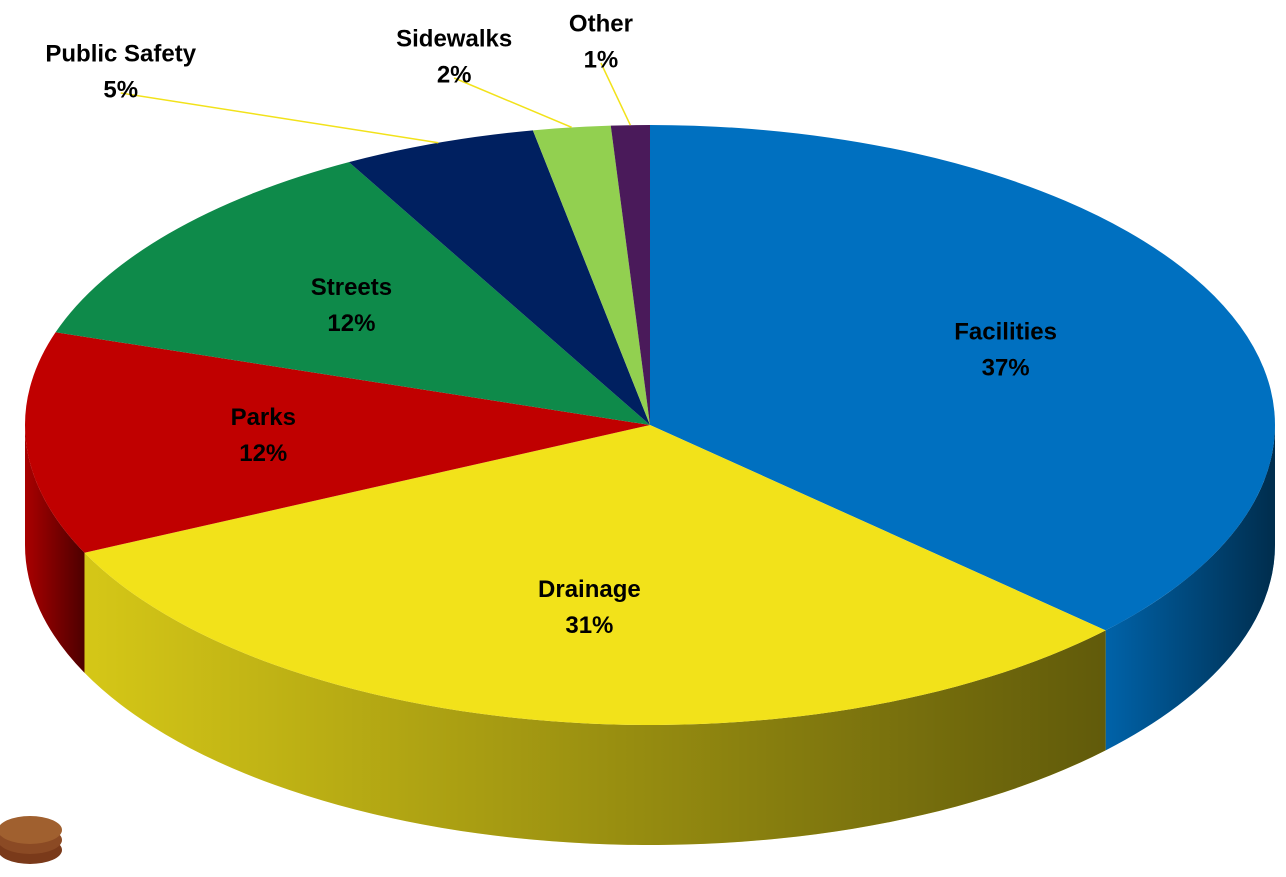  I want to click on data-label-value: 31%, so click(589, 625).